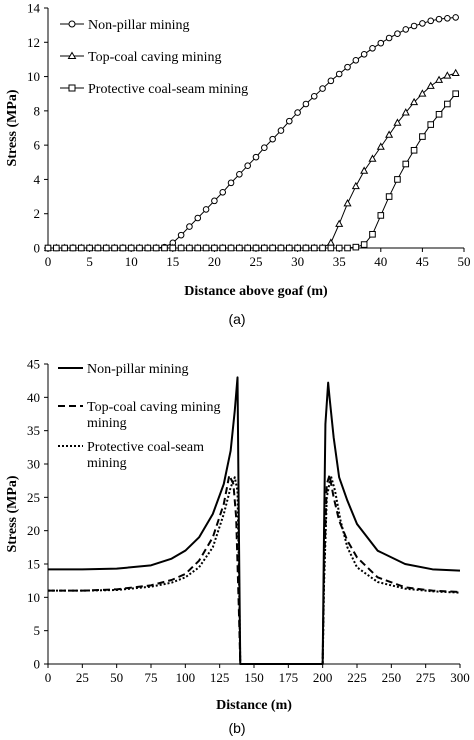 The image size is (474, 740). What do you see at coordinates (254, 705) in the screenshot?
I see `chart-b-x-axis-label: Distance (m)` at bounding box center [254, 705].